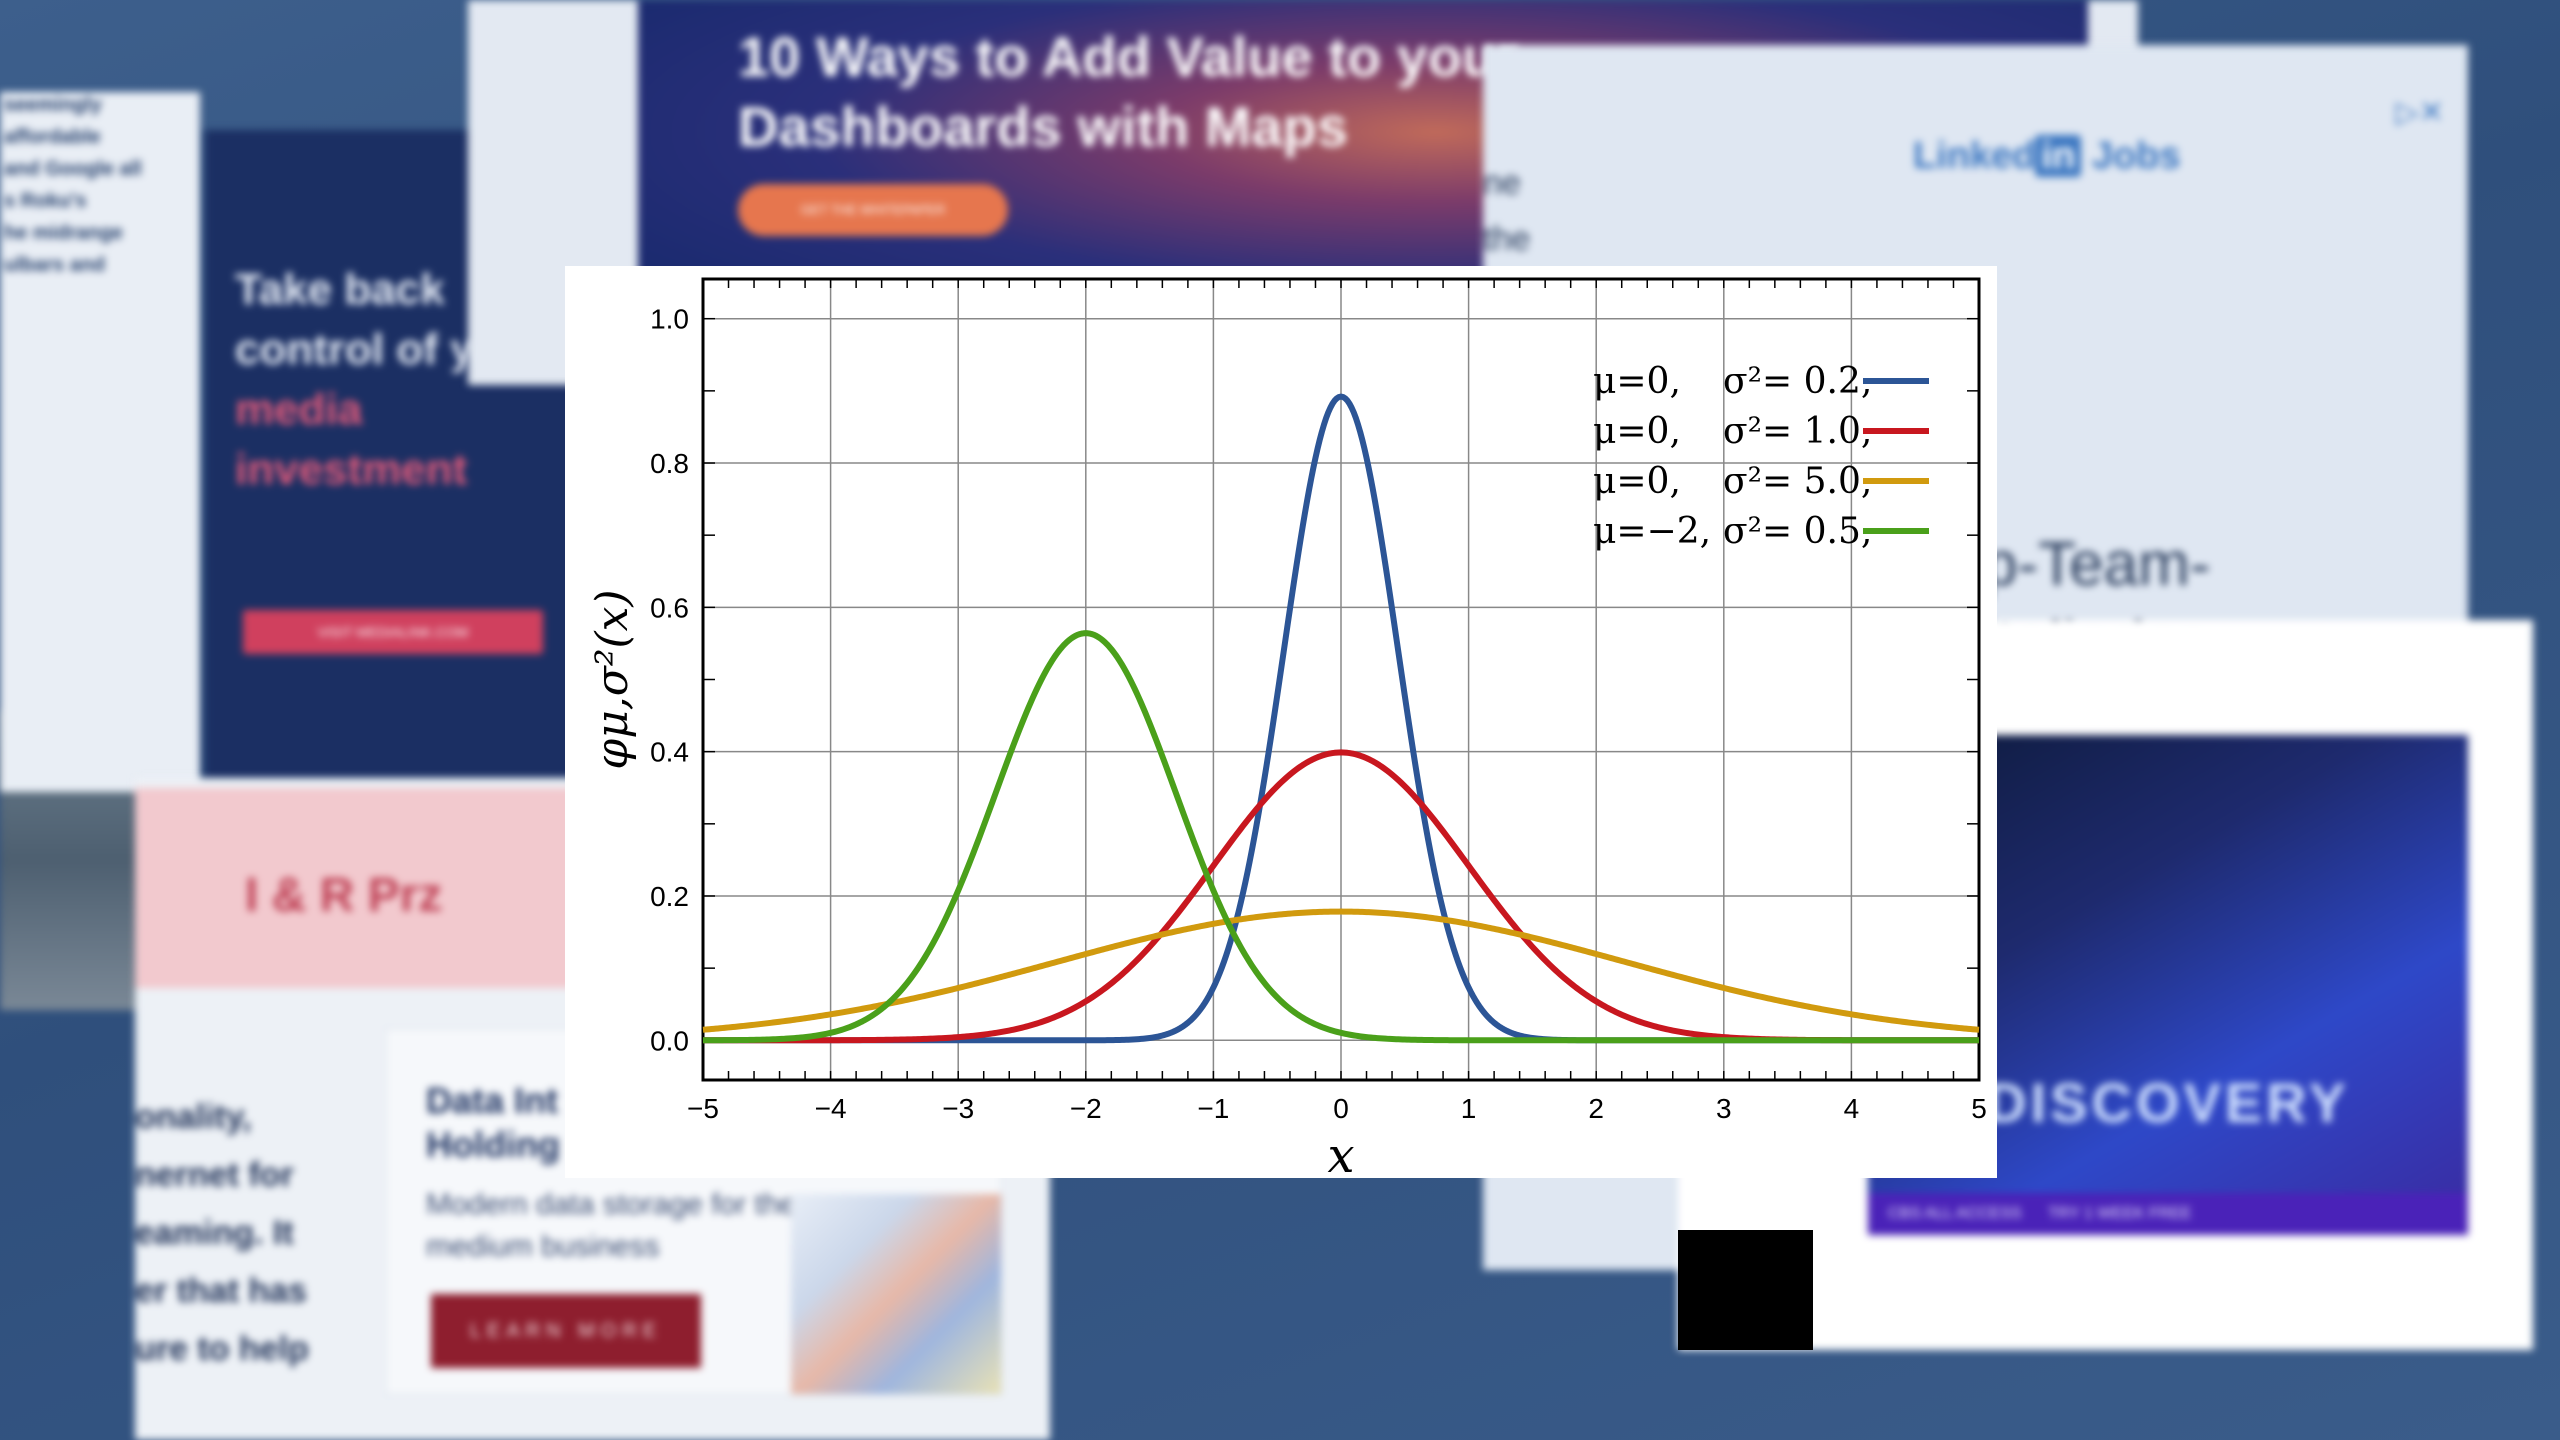 This screenshot has width=2560, height=1440. I want to click on ad-headline-highlight: media investment, so click(351, 439).